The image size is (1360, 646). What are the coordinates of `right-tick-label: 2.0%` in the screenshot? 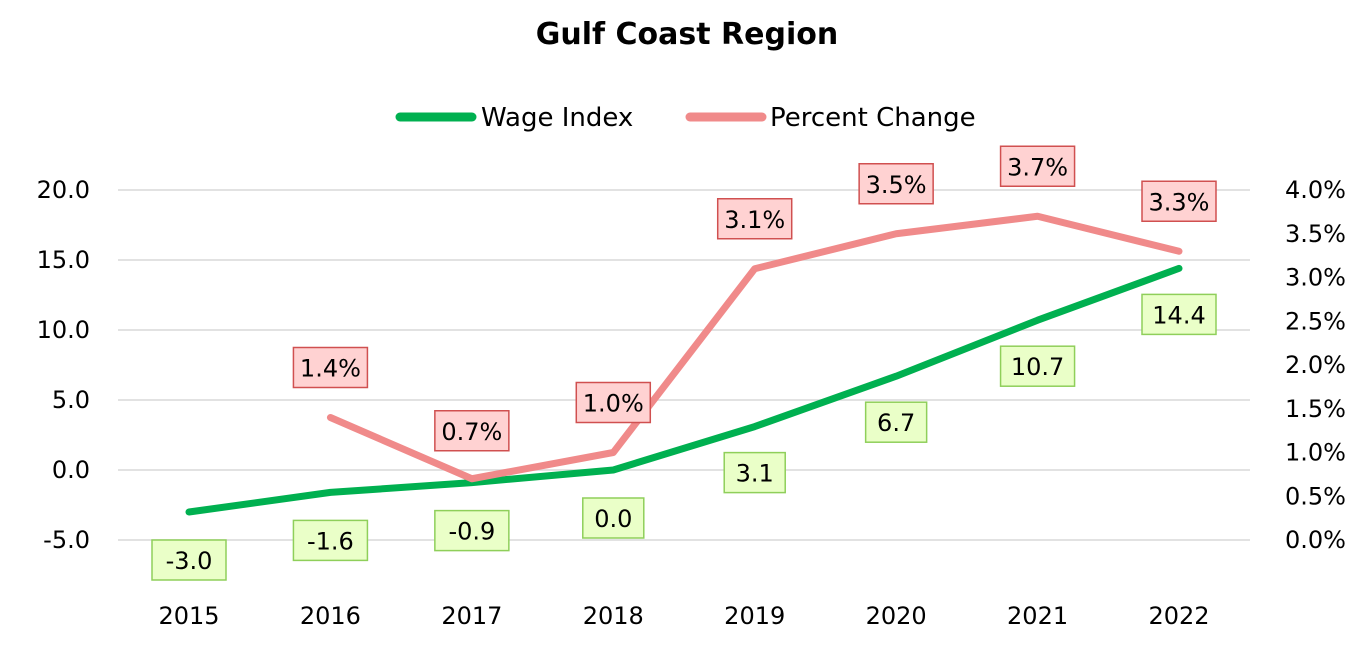 It's located at (1315, 365).